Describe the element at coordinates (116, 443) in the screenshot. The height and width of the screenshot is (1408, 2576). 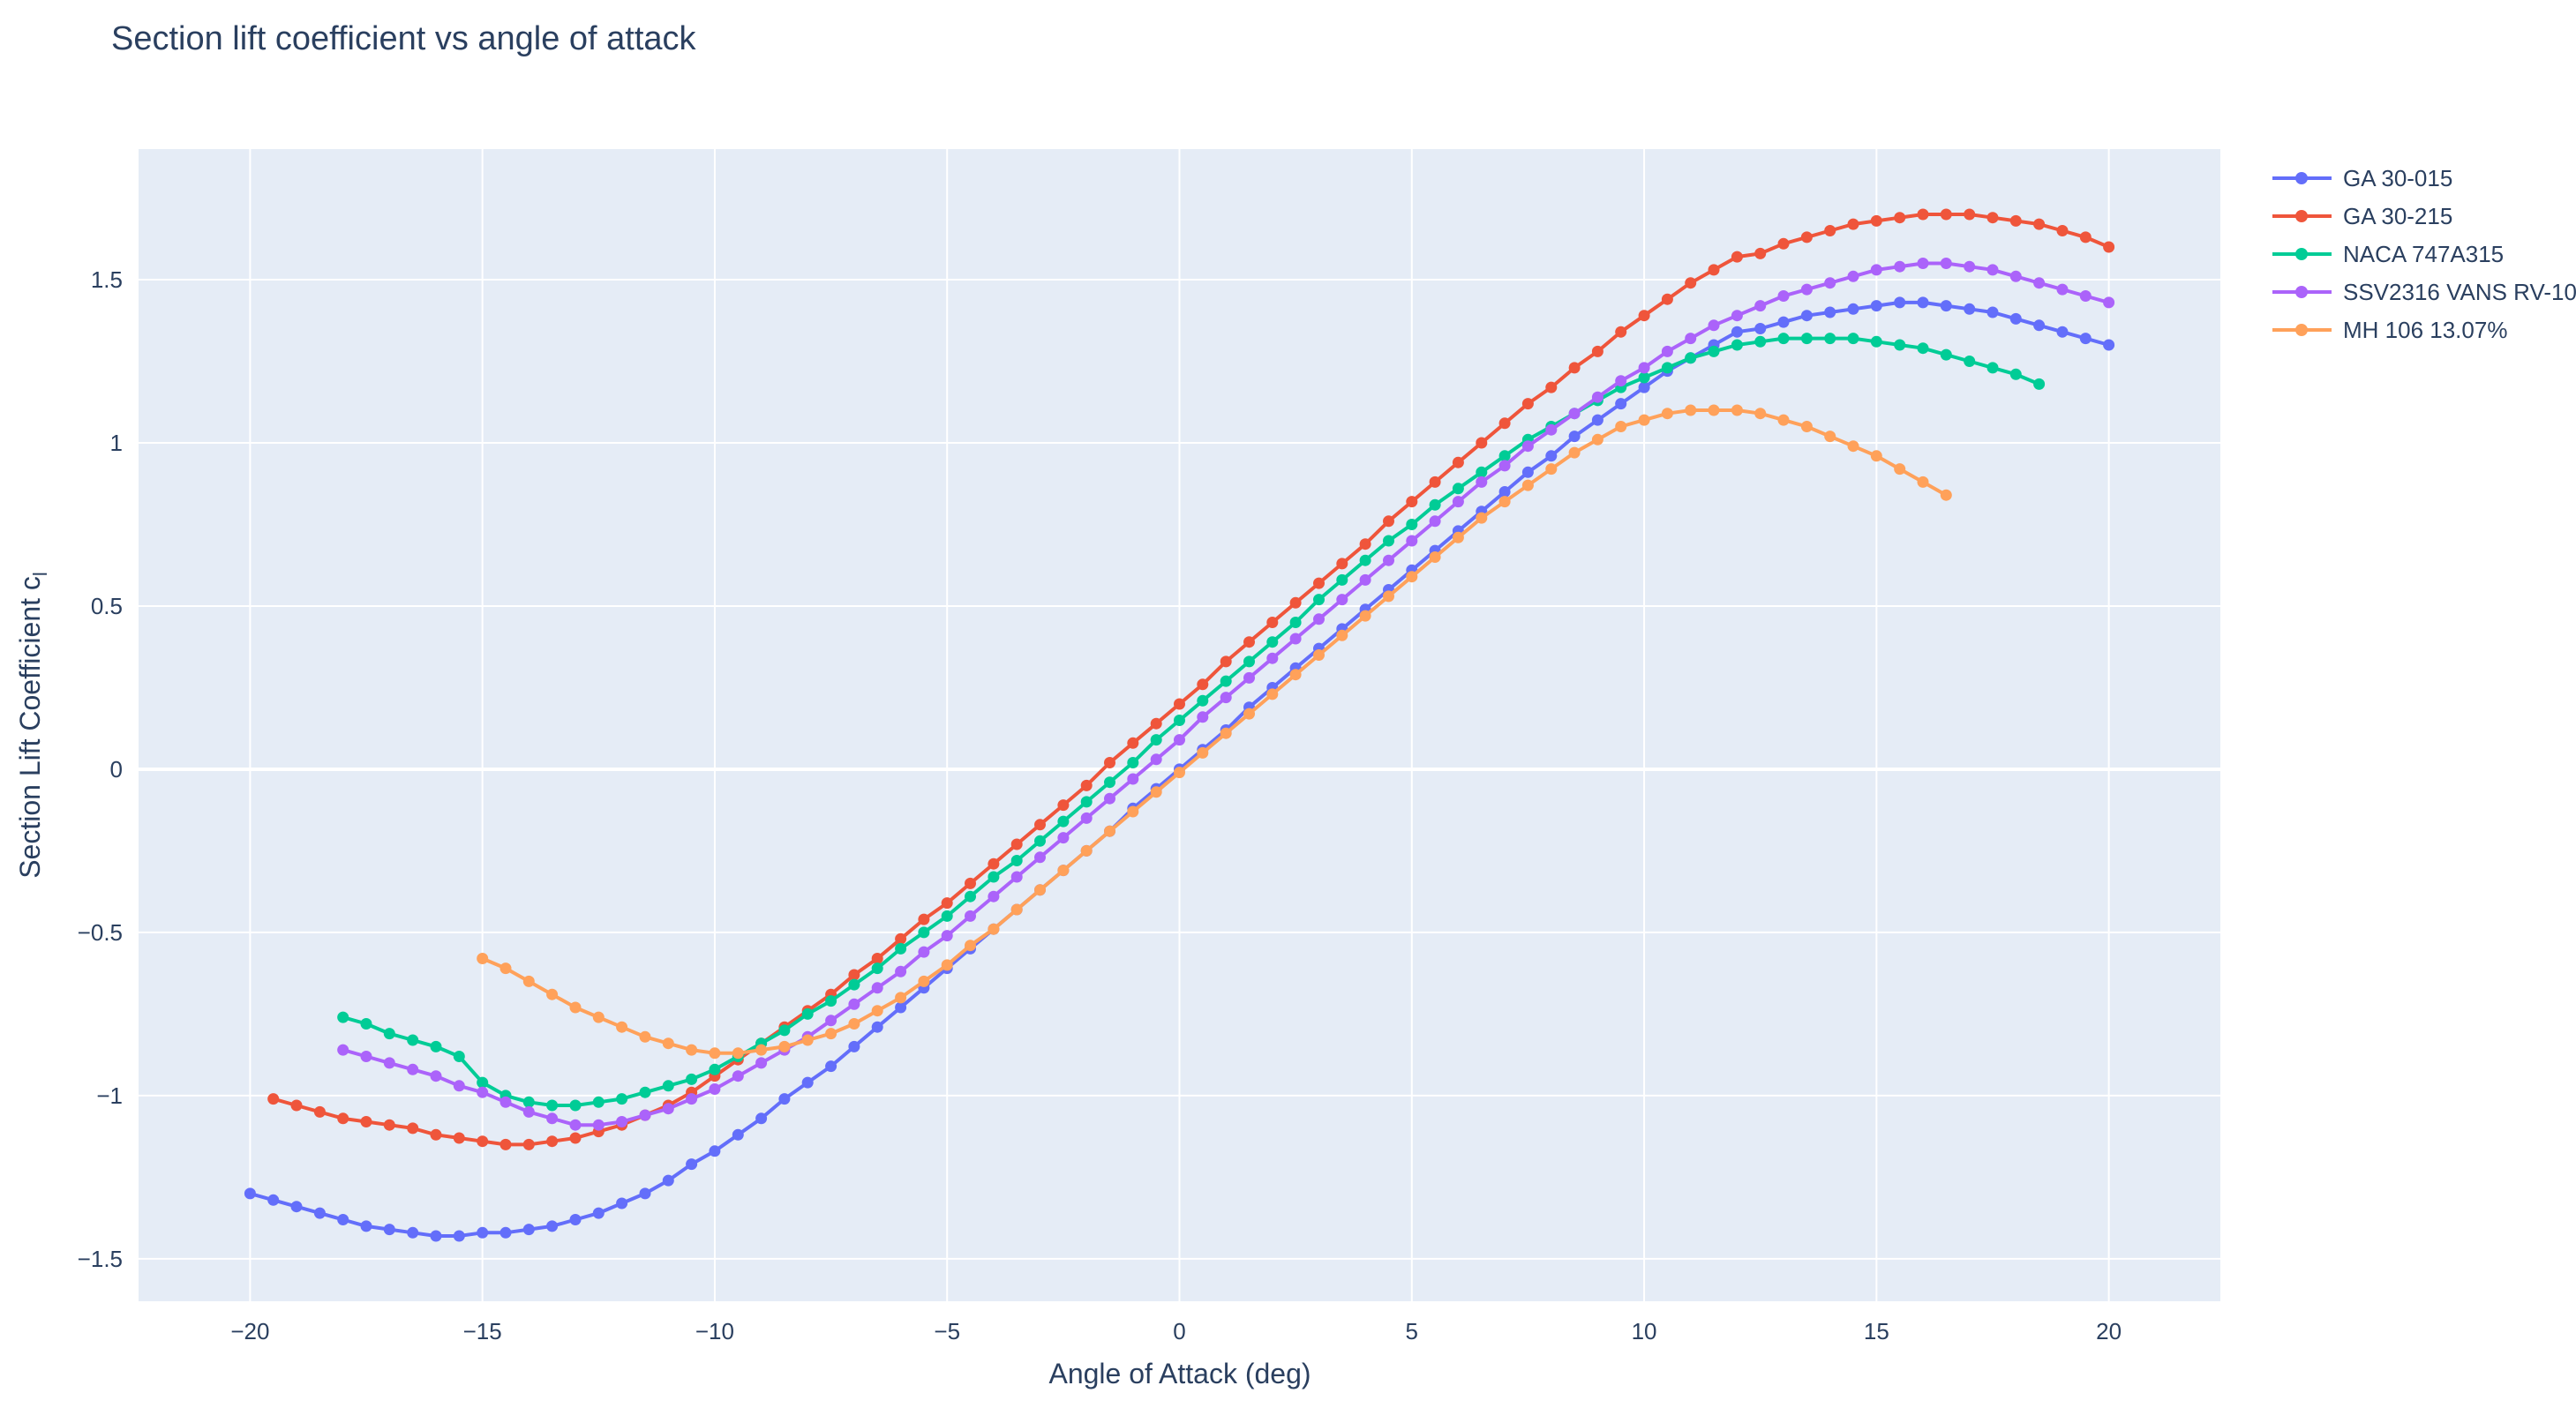
I see `y-tick-label: 1` at that location.